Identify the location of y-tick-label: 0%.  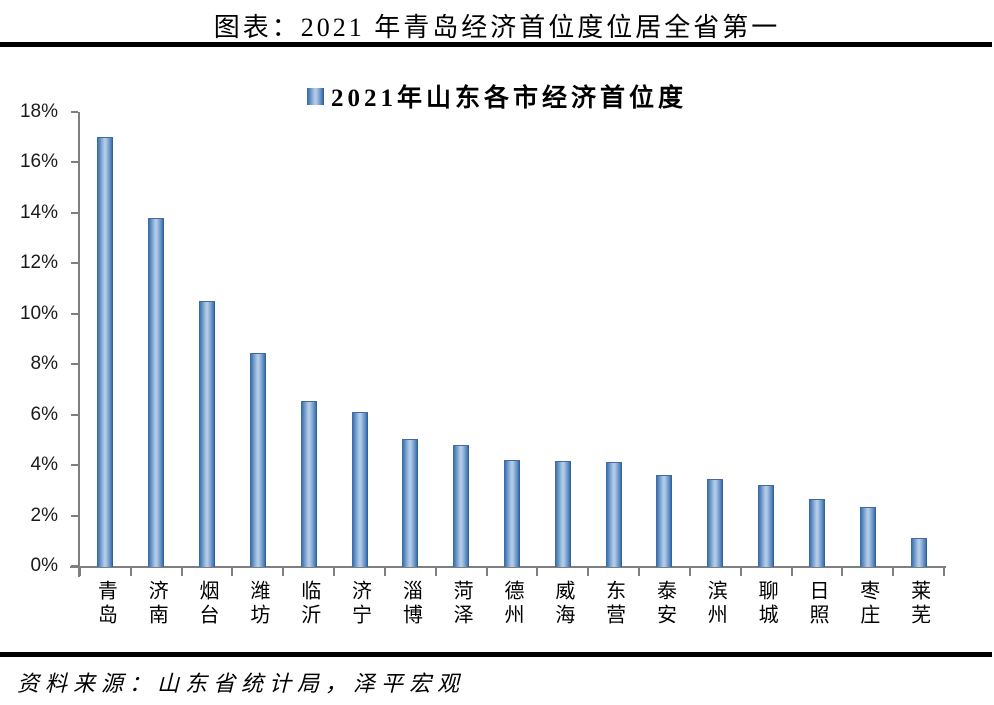
(44, 565).